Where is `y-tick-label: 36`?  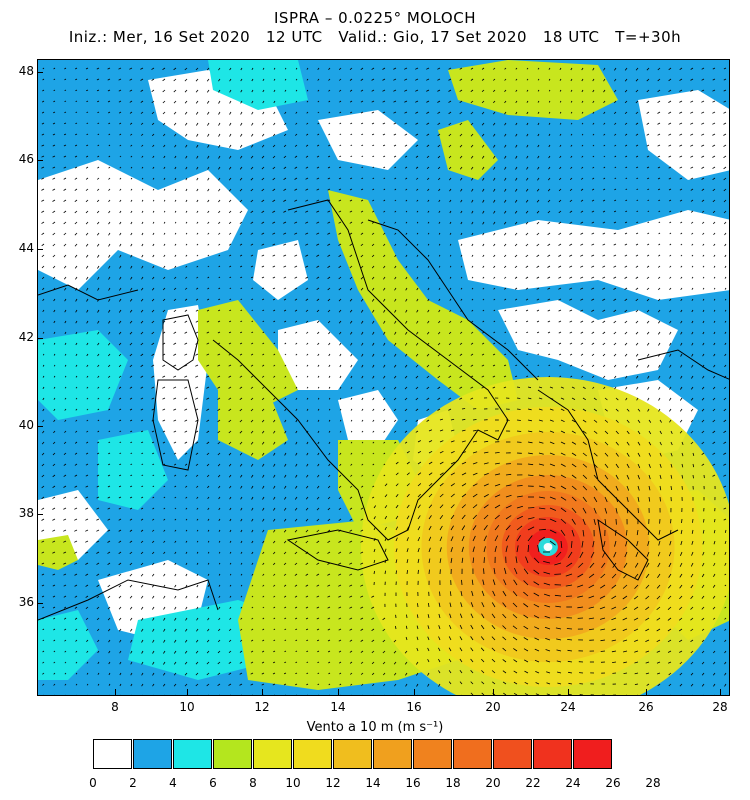 y-tick-label: 36 is located at coordinates (26, 602).